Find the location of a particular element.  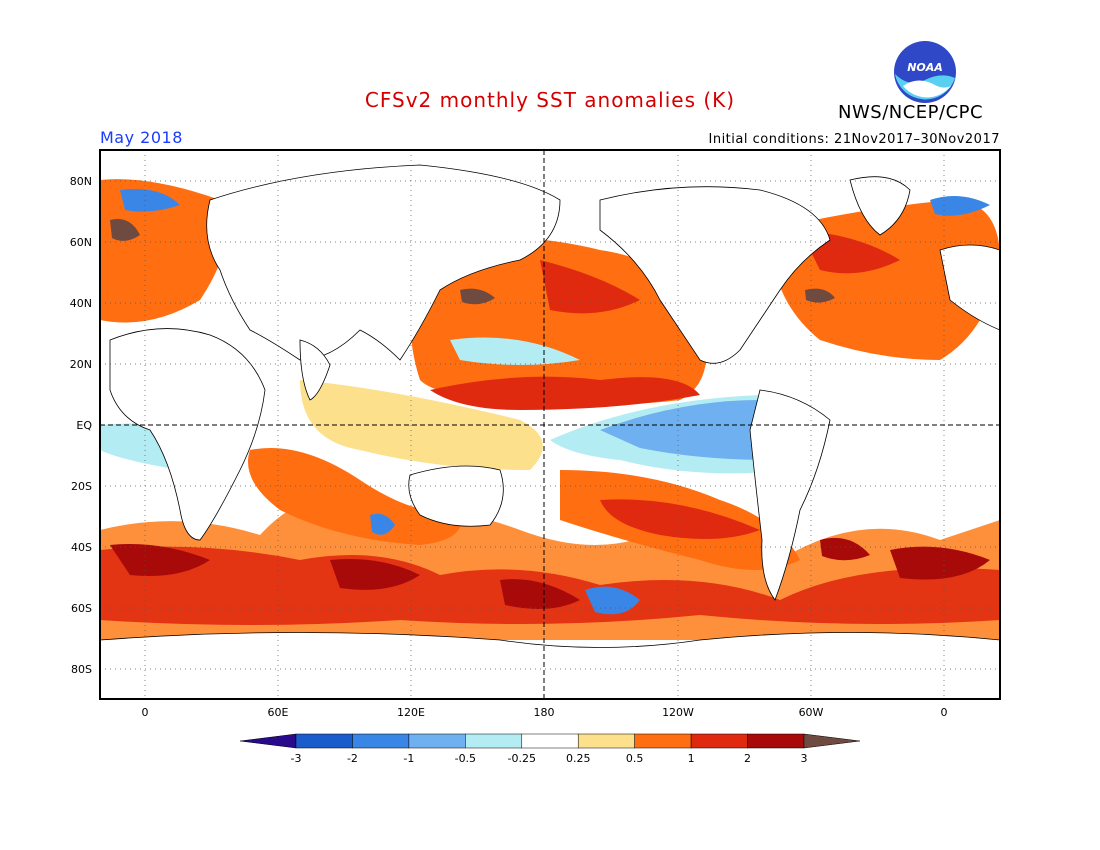

colorbar-tick-label: -3 is located at coordinates (296, 758).